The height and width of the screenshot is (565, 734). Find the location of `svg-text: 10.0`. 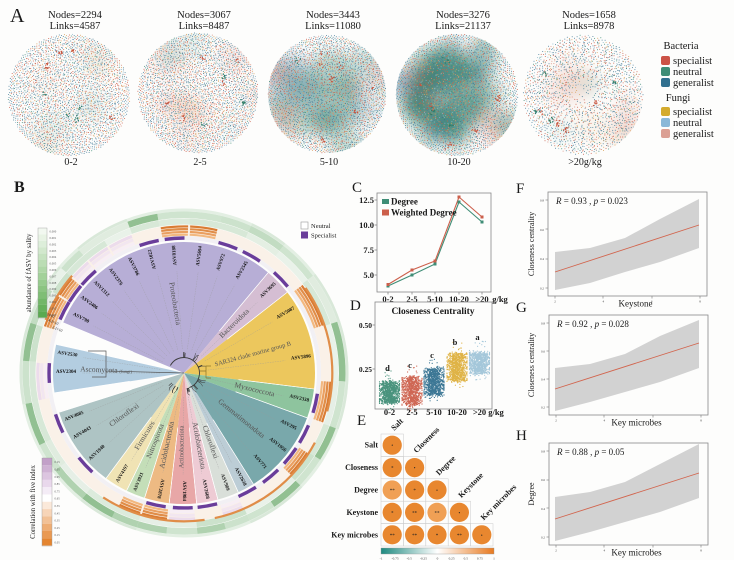

svg-text: 10.0 is located at coordinates (366, 225).